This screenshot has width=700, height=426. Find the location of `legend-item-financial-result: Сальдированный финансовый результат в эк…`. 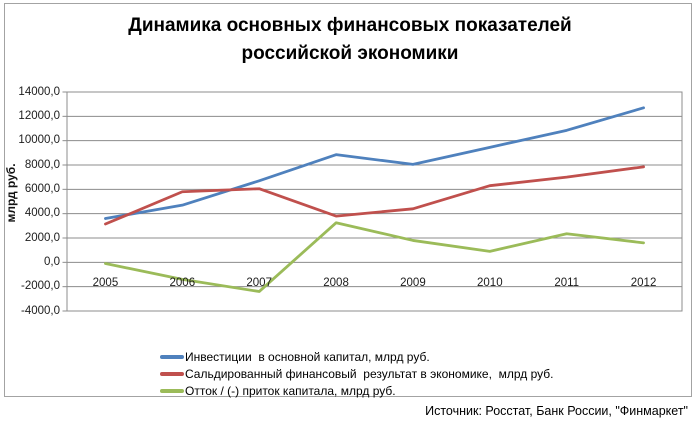

legend-item-financial-result: Сальдированный финансовый результат в эк… is located at coordinates (356, 373).